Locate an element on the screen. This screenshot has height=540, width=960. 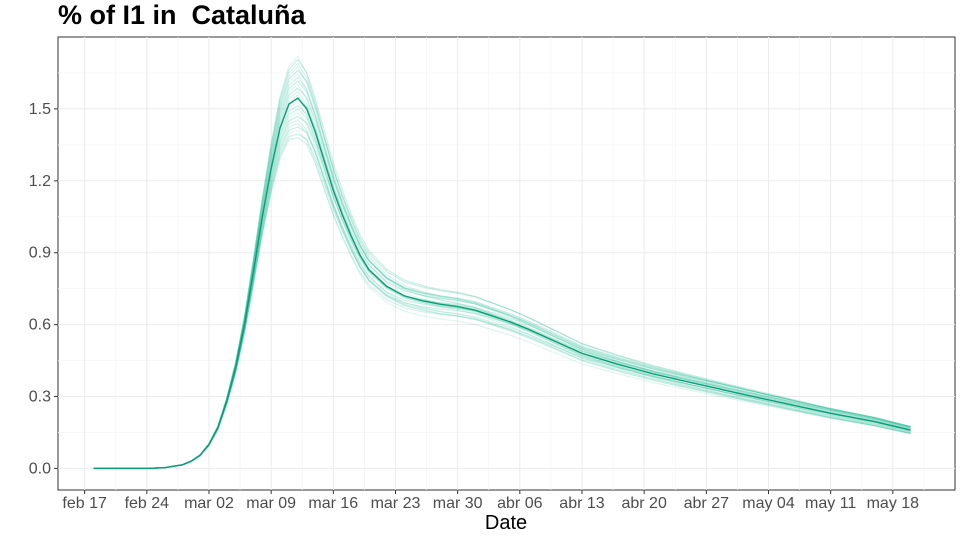
x-tick-label: mar 23 is located at coordinates (396, 503).